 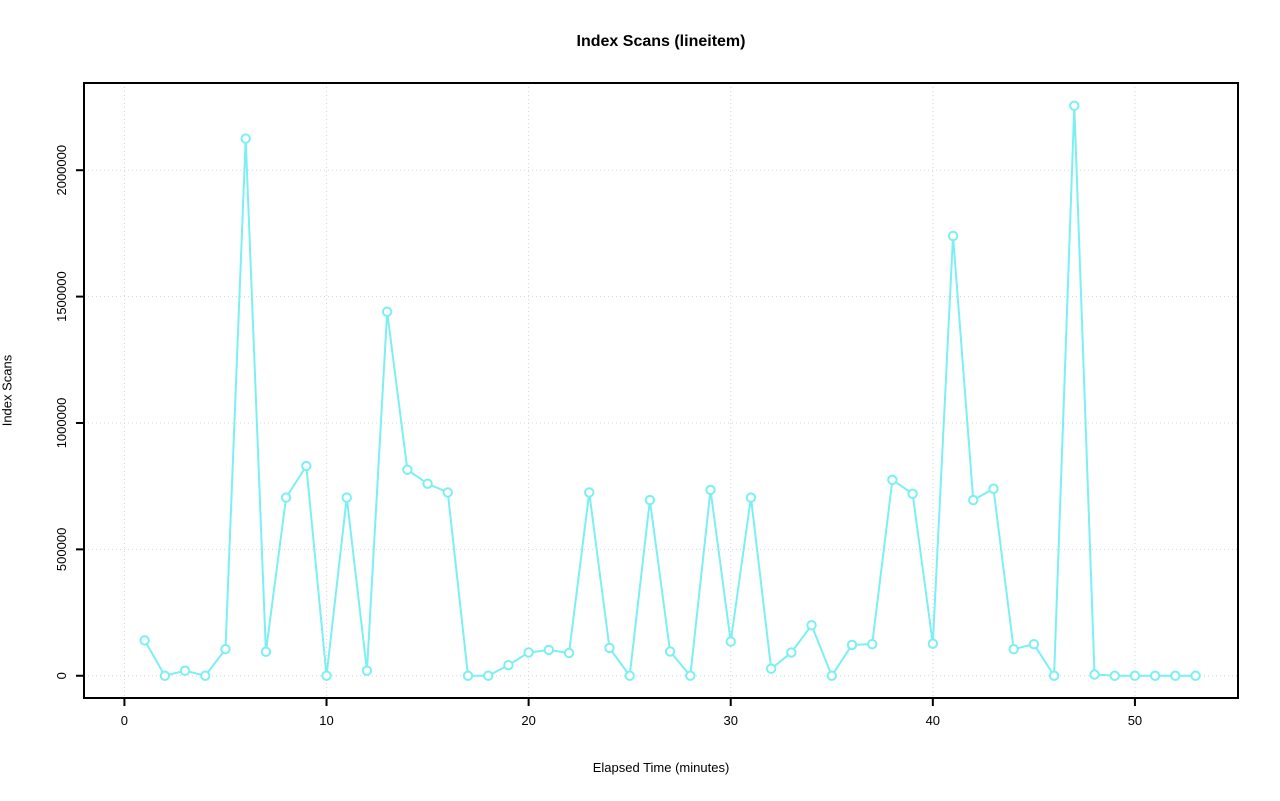 What do you see at coordinates (1135, 720) in the screenshot?
I see `x-tick-label: 50` at bounding box center [1135, 720].